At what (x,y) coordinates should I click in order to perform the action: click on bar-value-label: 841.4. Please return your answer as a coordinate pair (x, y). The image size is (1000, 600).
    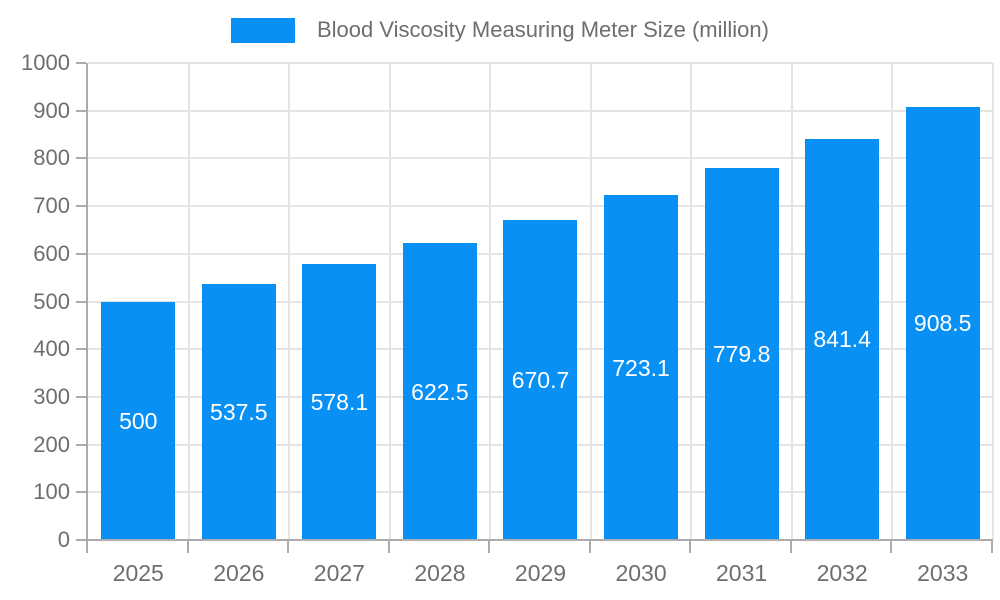
    Looking at the image, I should click on (842, 339).